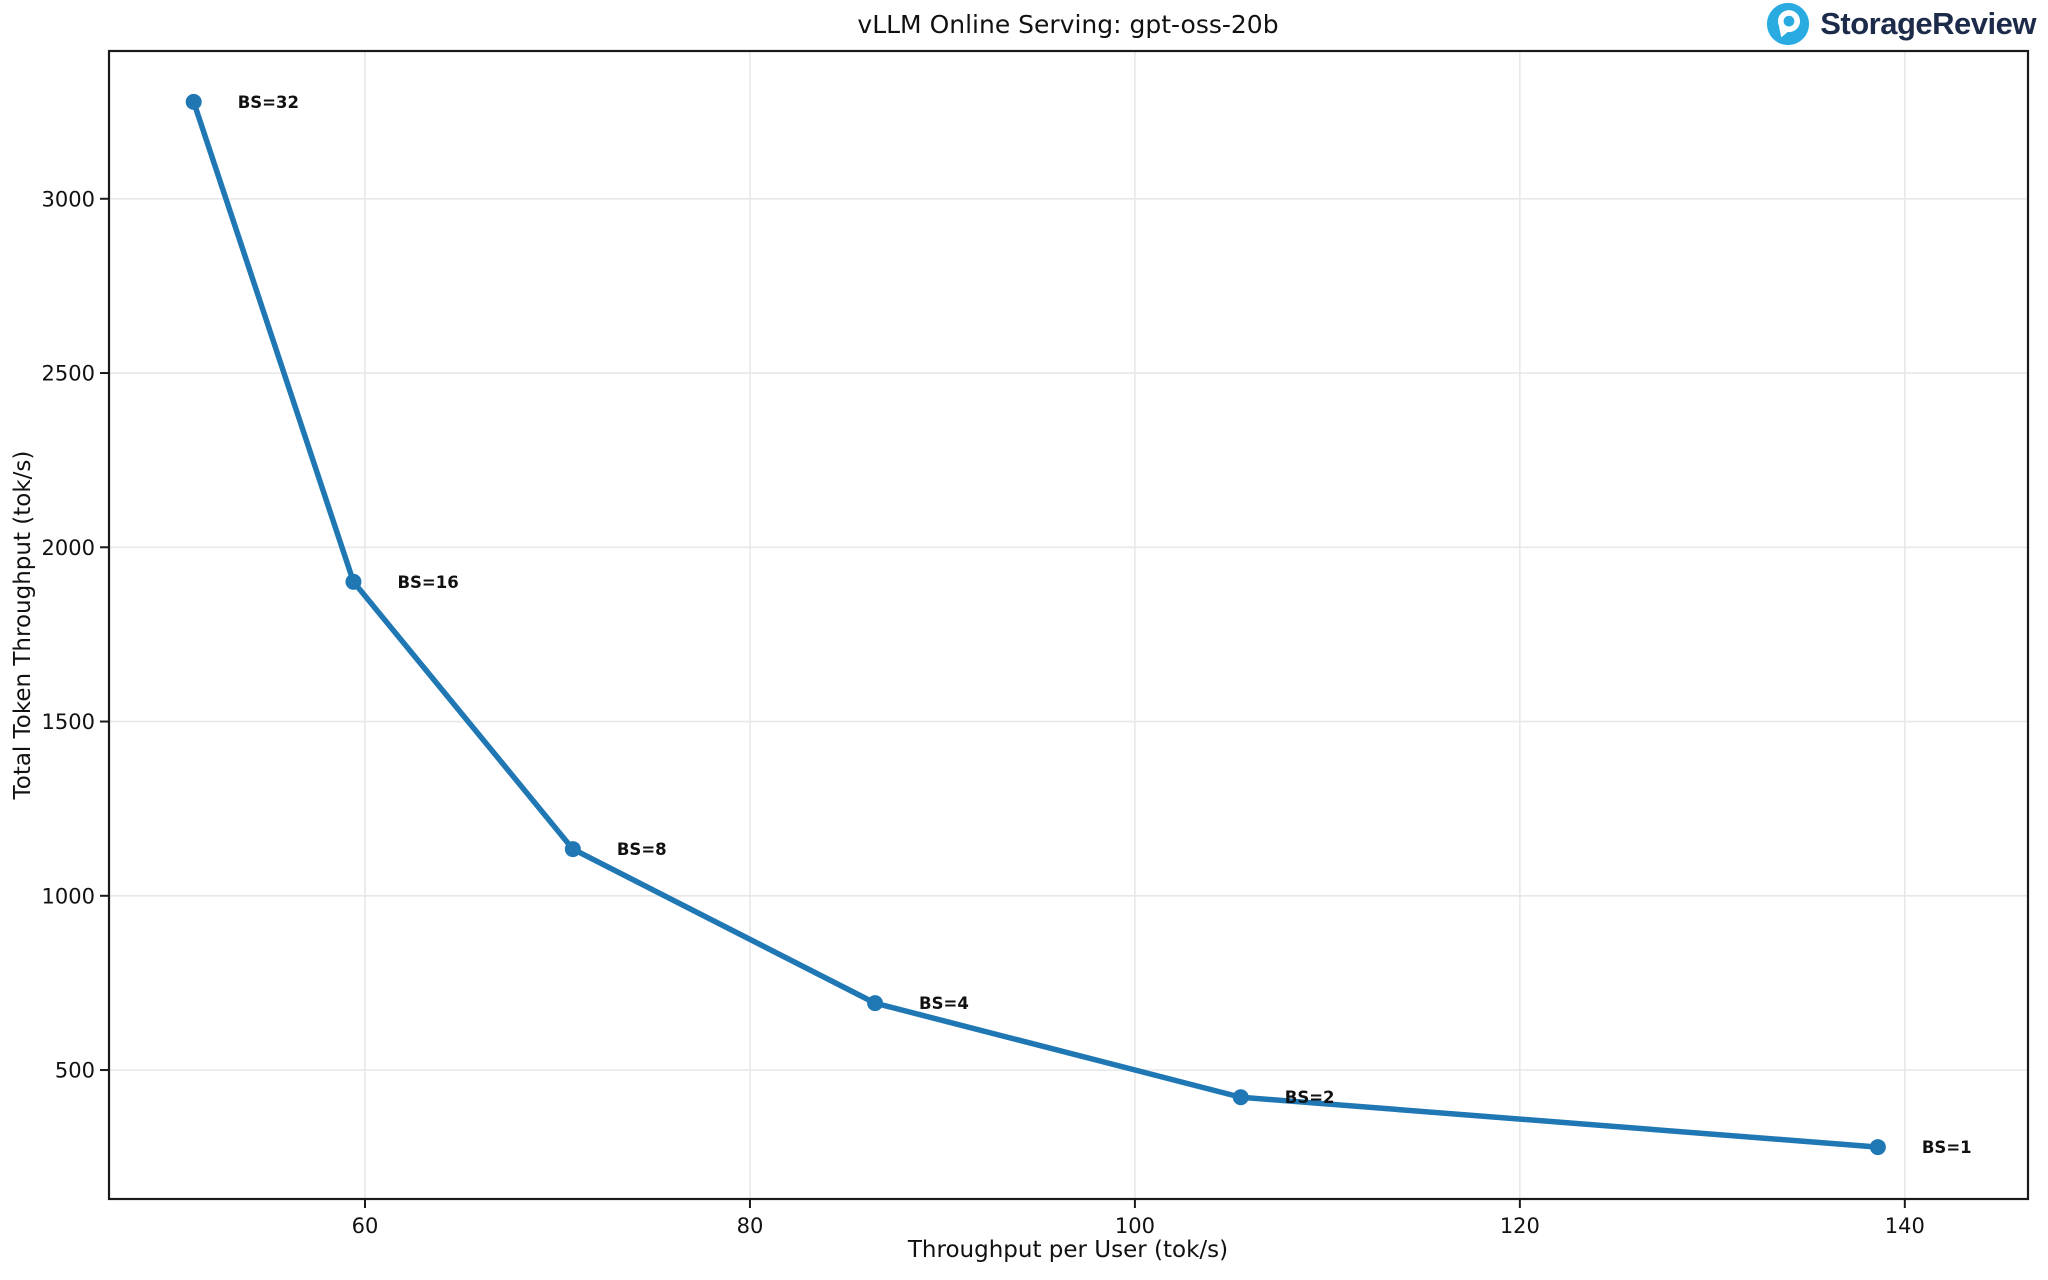 The image size is (2048, 1280). Describe the element at coordinates (1928, 23) in the screenshot. I see `storagereview-wordmark: StorageReview` at that location.